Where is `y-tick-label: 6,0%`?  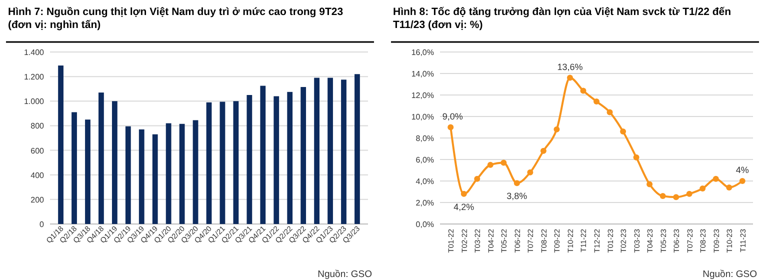 y-tick-label: 6,0% is located at coordinates (425, 160).